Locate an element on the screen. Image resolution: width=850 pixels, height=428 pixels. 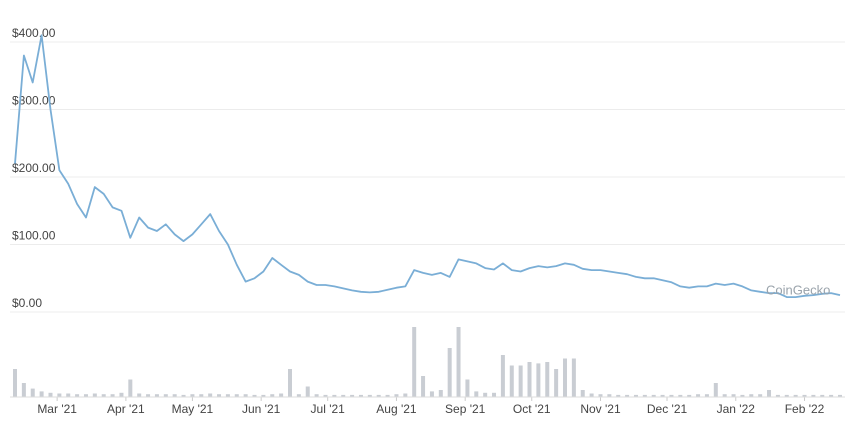
y-tick-label: $400.00 is located at coordinates (34, 33).